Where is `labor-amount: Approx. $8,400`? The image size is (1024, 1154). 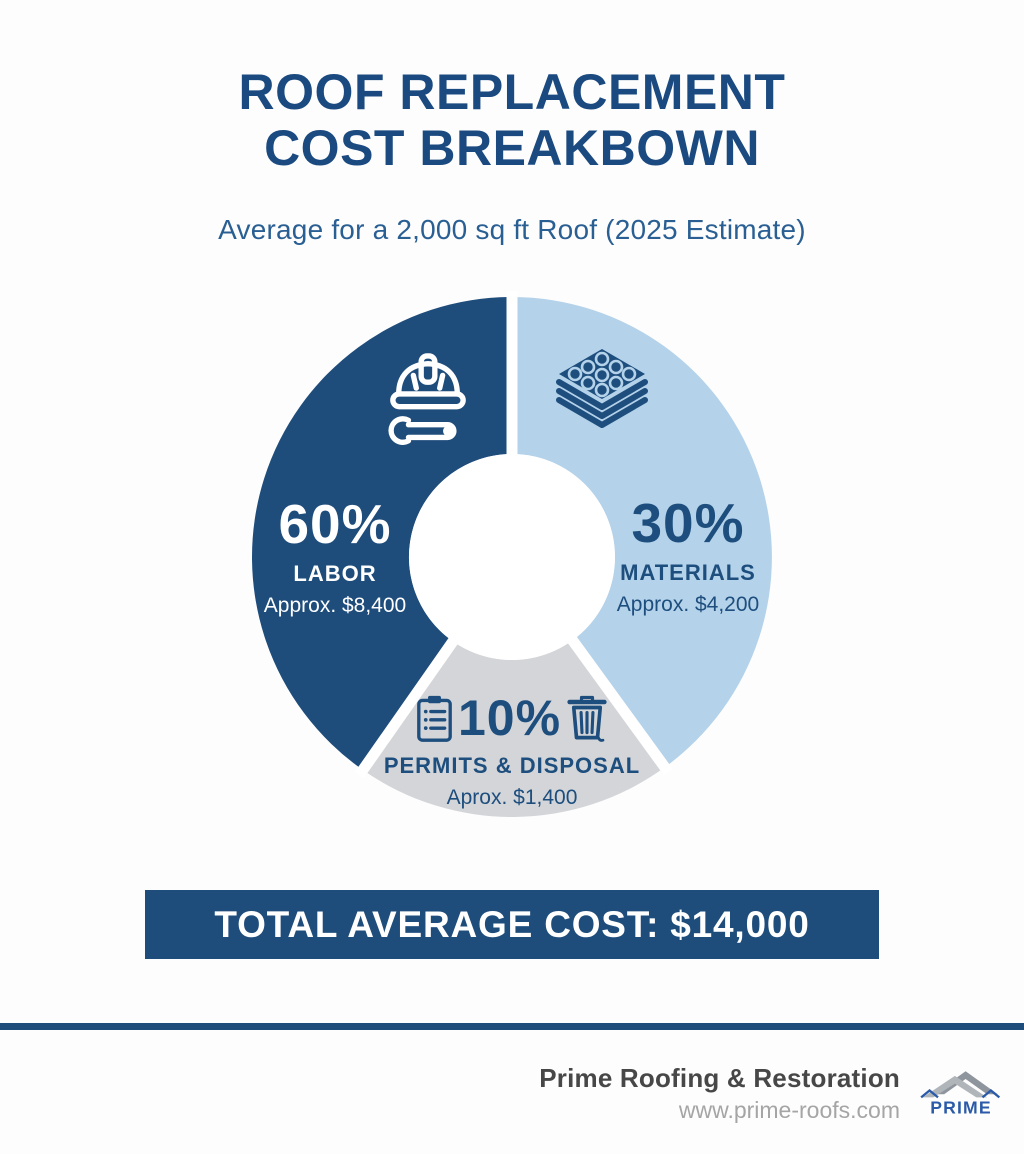
labor-amount: Approx. $8,400 is located at coordinates (335, 605).